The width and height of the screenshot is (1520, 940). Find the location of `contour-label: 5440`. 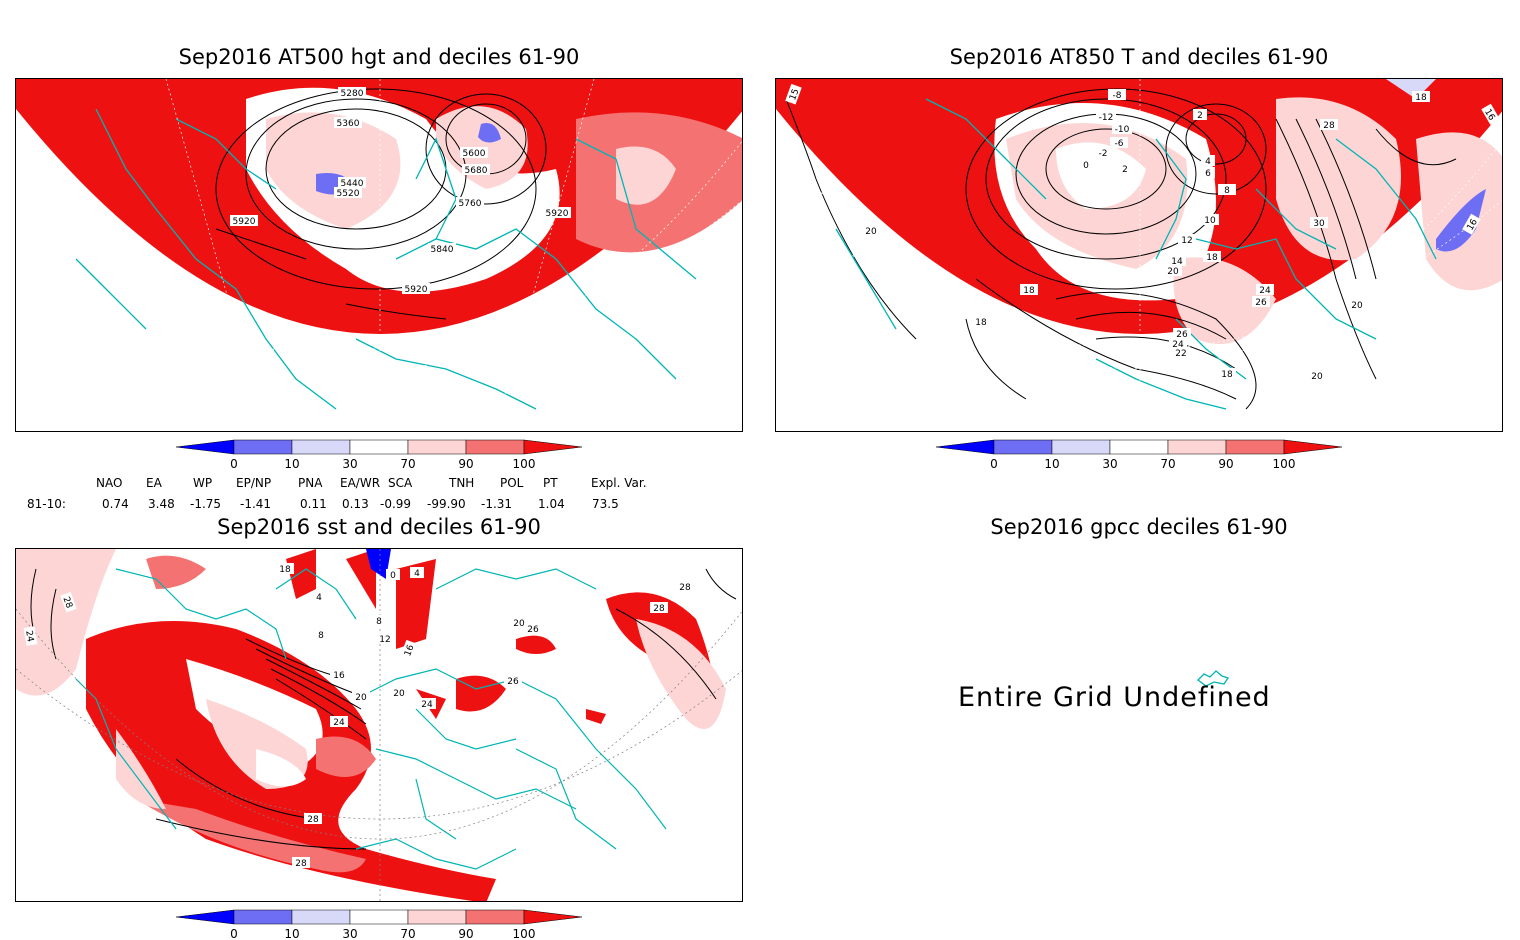

contour-label: 5440 is located at coordinates (352, 184).